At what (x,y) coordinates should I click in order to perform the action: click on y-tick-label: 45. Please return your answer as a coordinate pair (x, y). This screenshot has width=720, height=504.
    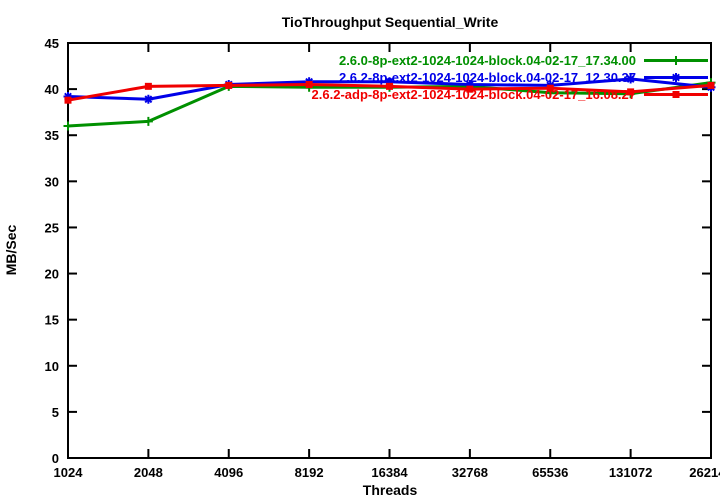
    Looking at the image, I should click on (52, 43).